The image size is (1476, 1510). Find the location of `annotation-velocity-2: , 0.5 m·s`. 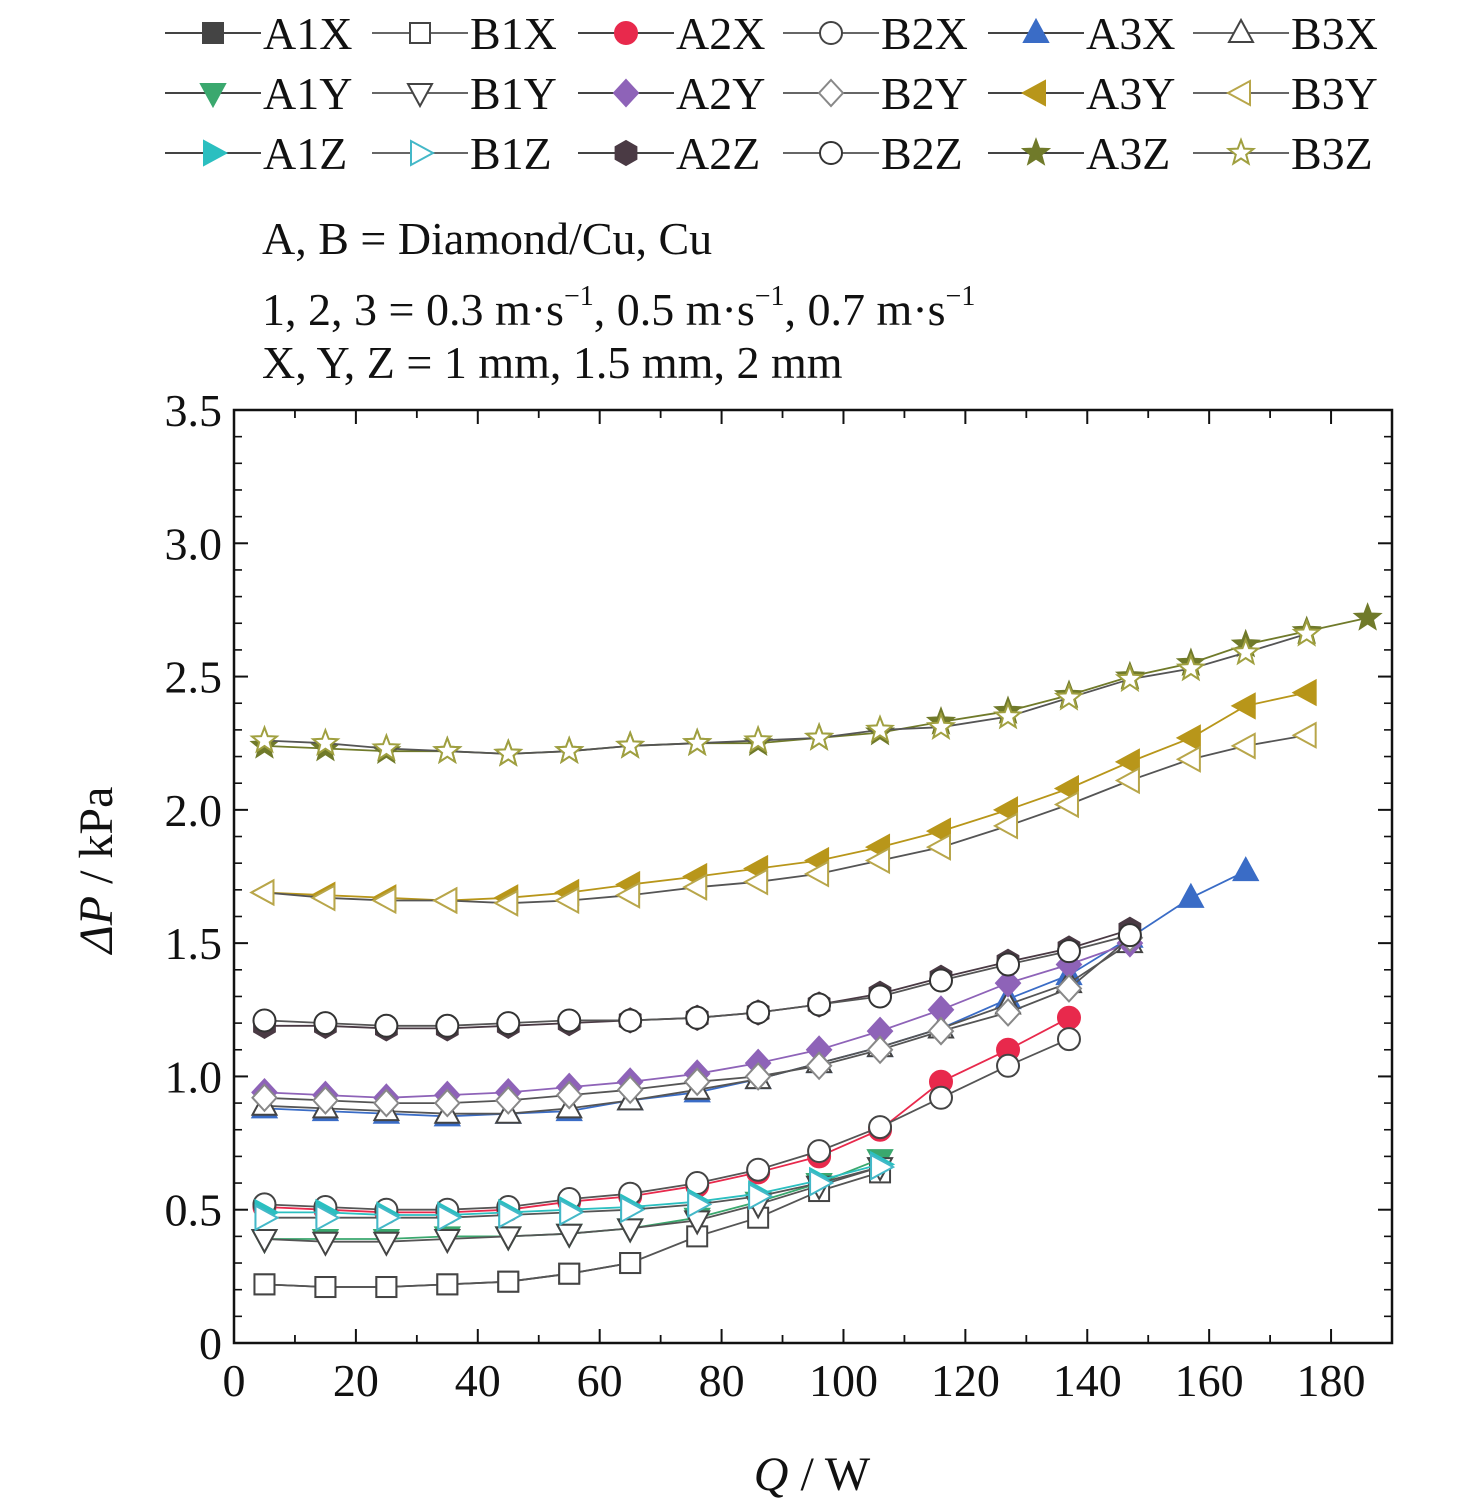

annotation-velocity-2: , 0.5 m·s is located at coordinates (674, 309).